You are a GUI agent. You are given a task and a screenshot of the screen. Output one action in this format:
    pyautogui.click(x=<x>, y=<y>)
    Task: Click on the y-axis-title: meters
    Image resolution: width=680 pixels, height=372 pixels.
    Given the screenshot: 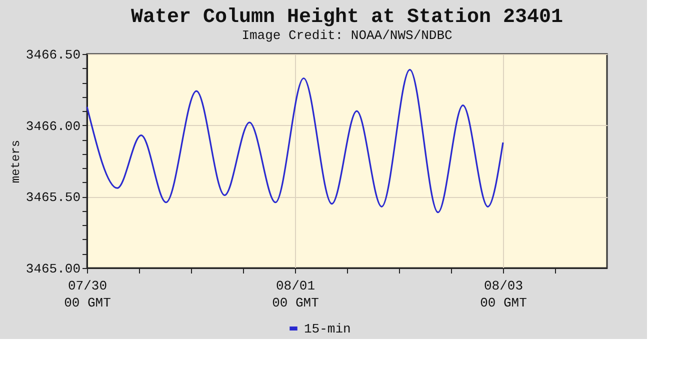 What is the action you would take?
    pyautogui.click(x=15, y=162)
    